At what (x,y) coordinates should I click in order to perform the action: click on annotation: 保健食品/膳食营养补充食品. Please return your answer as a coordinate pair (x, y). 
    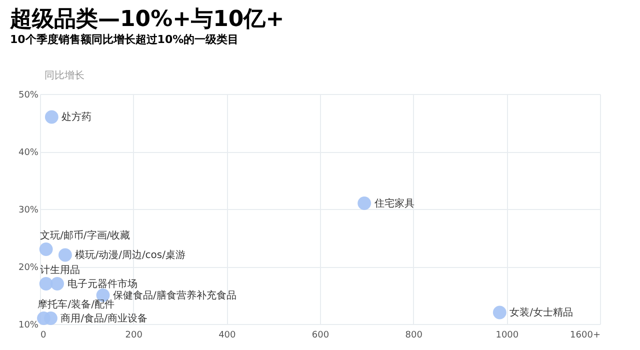
    Looking at the image, I should click on (174, 295).